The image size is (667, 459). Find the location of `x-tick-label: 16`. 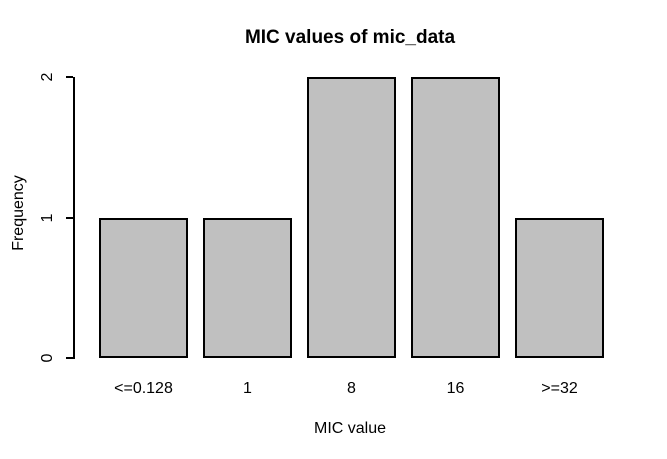

x-tick-label: 16 is located at coordinates (455, 388).